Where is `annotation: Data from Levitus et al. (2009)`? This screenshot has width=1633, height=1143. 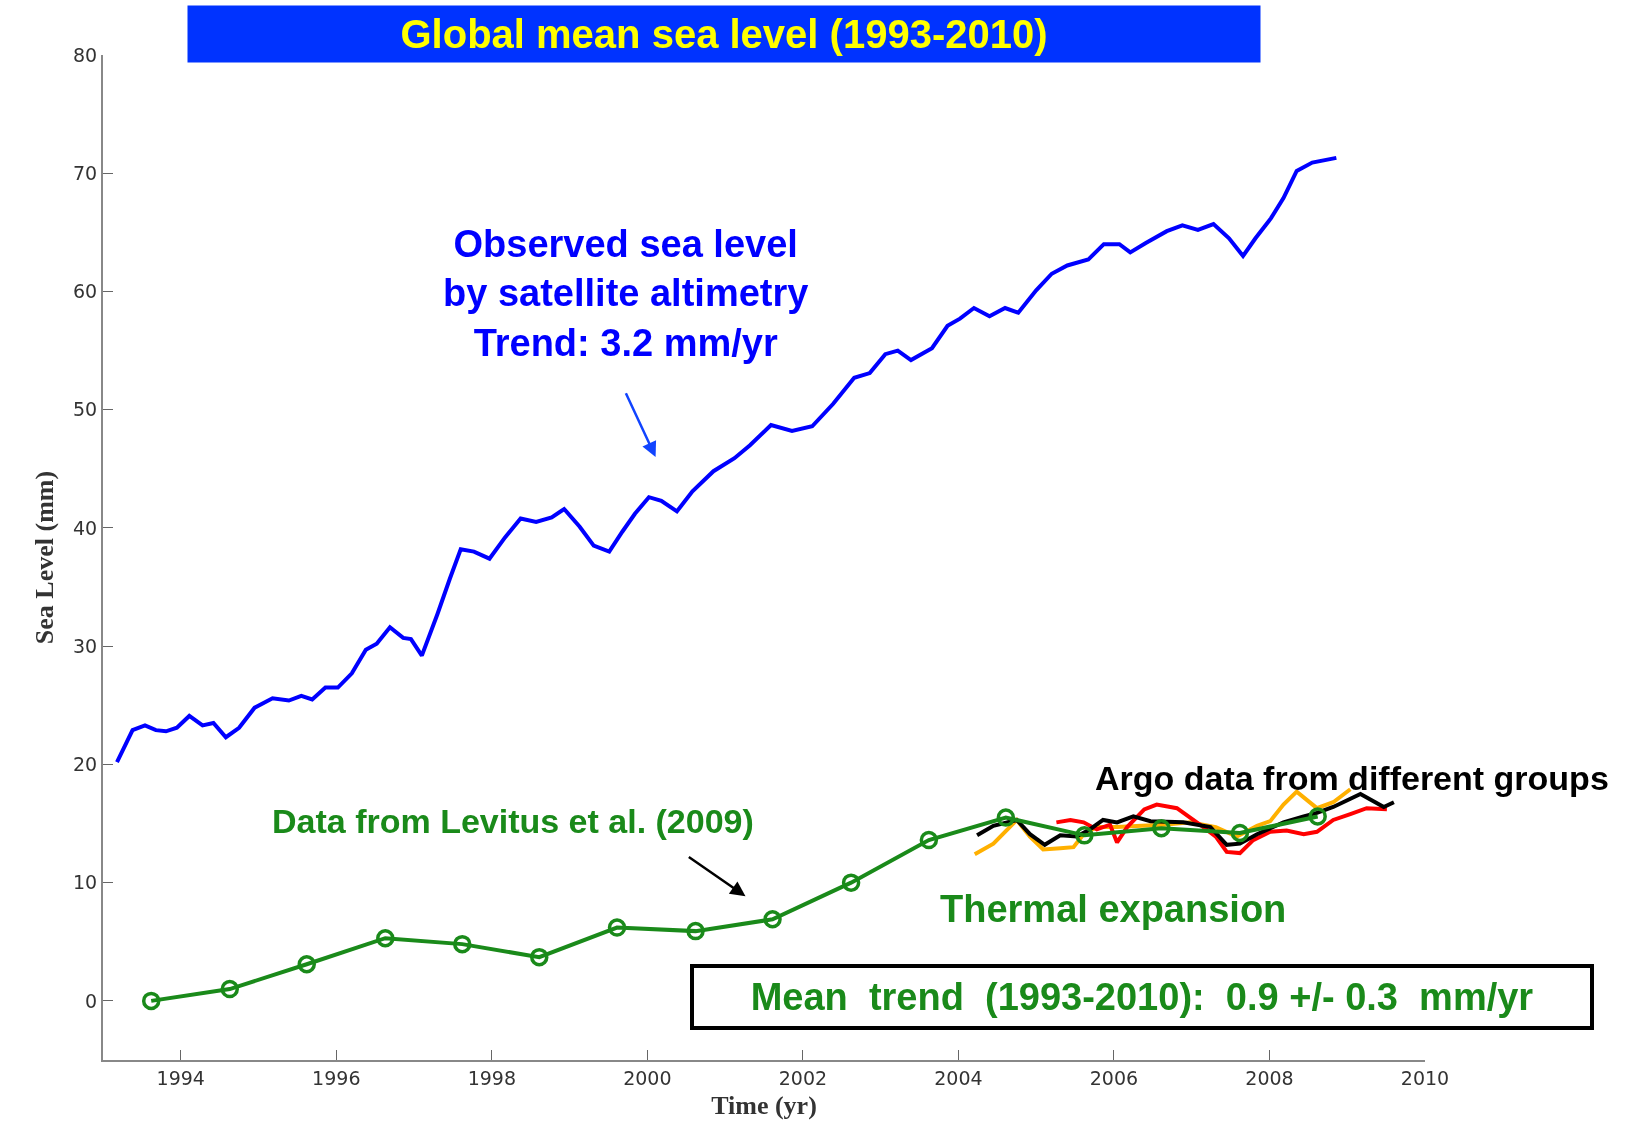
annotation: Data from Levitus et al. (2009) is located at coordinates (513, 821).